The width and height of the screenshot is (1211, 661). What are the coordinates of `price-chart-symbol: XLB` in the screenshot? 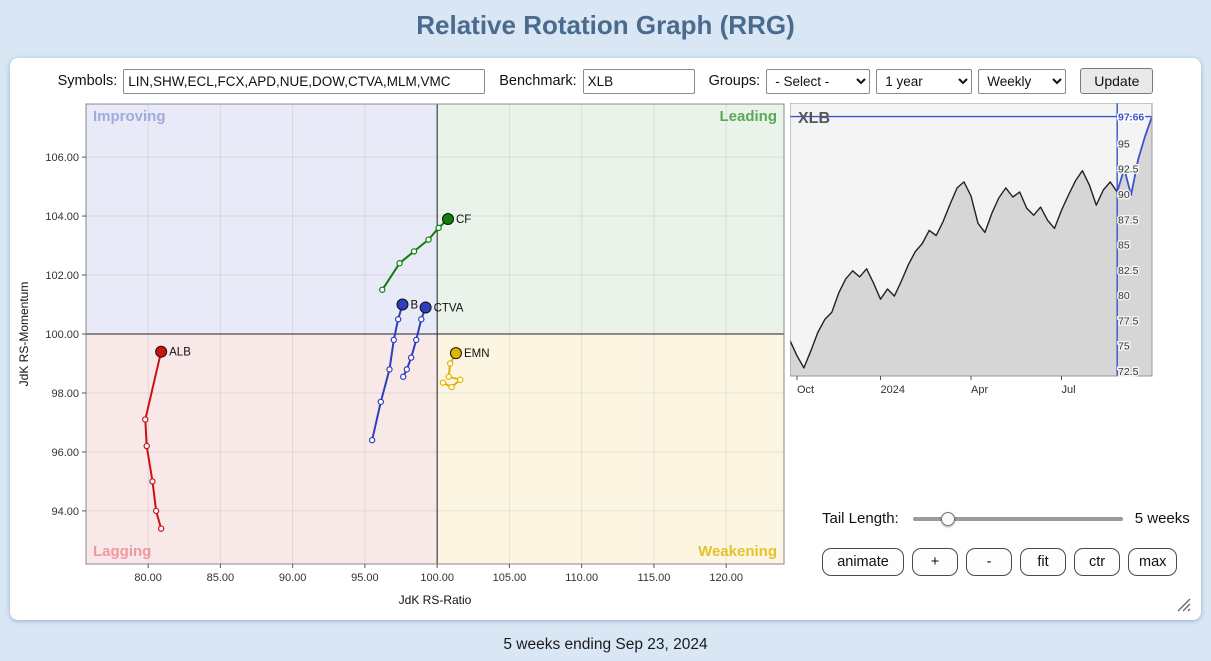 It's located at (814, 118).